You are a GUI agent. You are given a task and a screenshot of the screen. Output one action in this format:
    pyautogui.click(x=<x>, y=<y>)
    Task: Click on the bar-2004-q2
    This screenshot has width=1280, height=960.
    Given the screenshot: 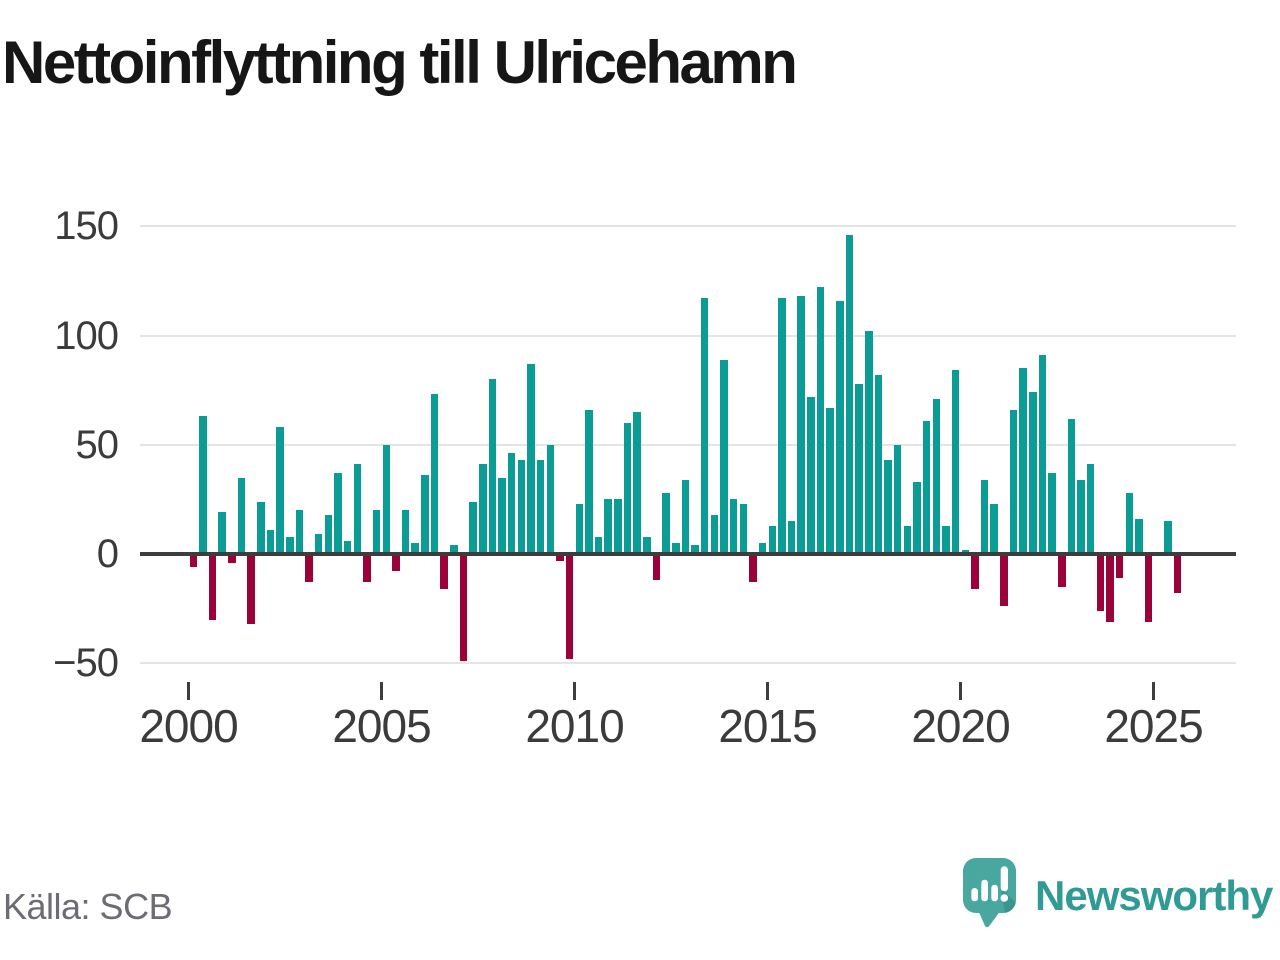 What is the action you would take?
    pyautogui.click(x=357, y=509)
    